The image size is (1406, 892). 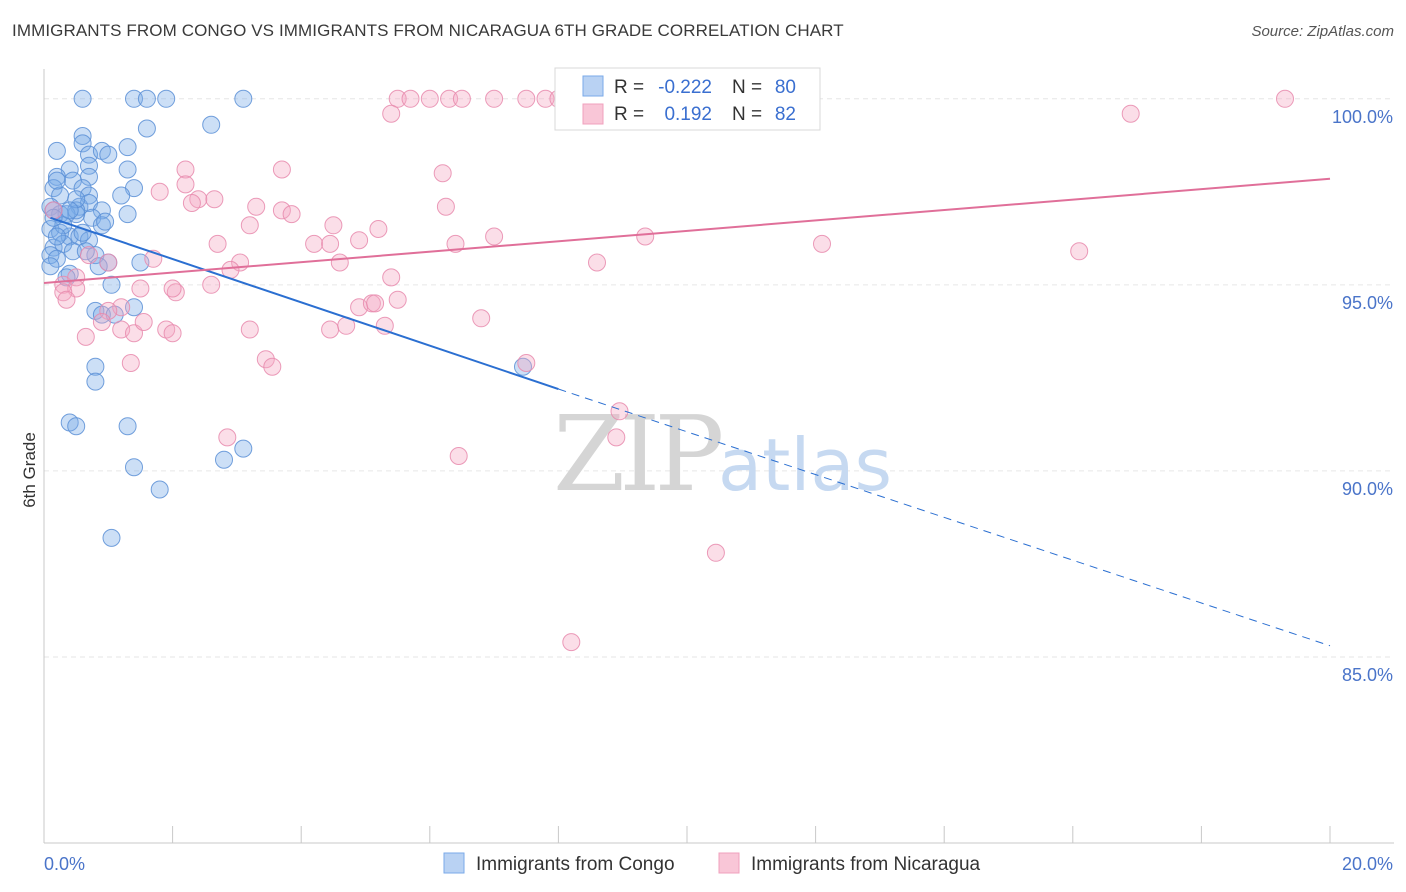 I want to click on watermark-zip: ZIP, so click(x=637, y=454).